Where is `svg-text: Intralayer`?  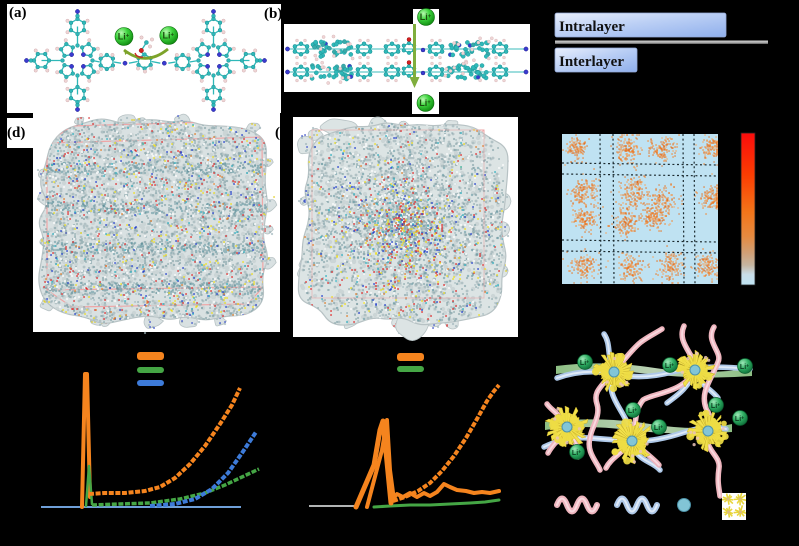
svg-text: Intralayer is located at coordinates (592, 27).